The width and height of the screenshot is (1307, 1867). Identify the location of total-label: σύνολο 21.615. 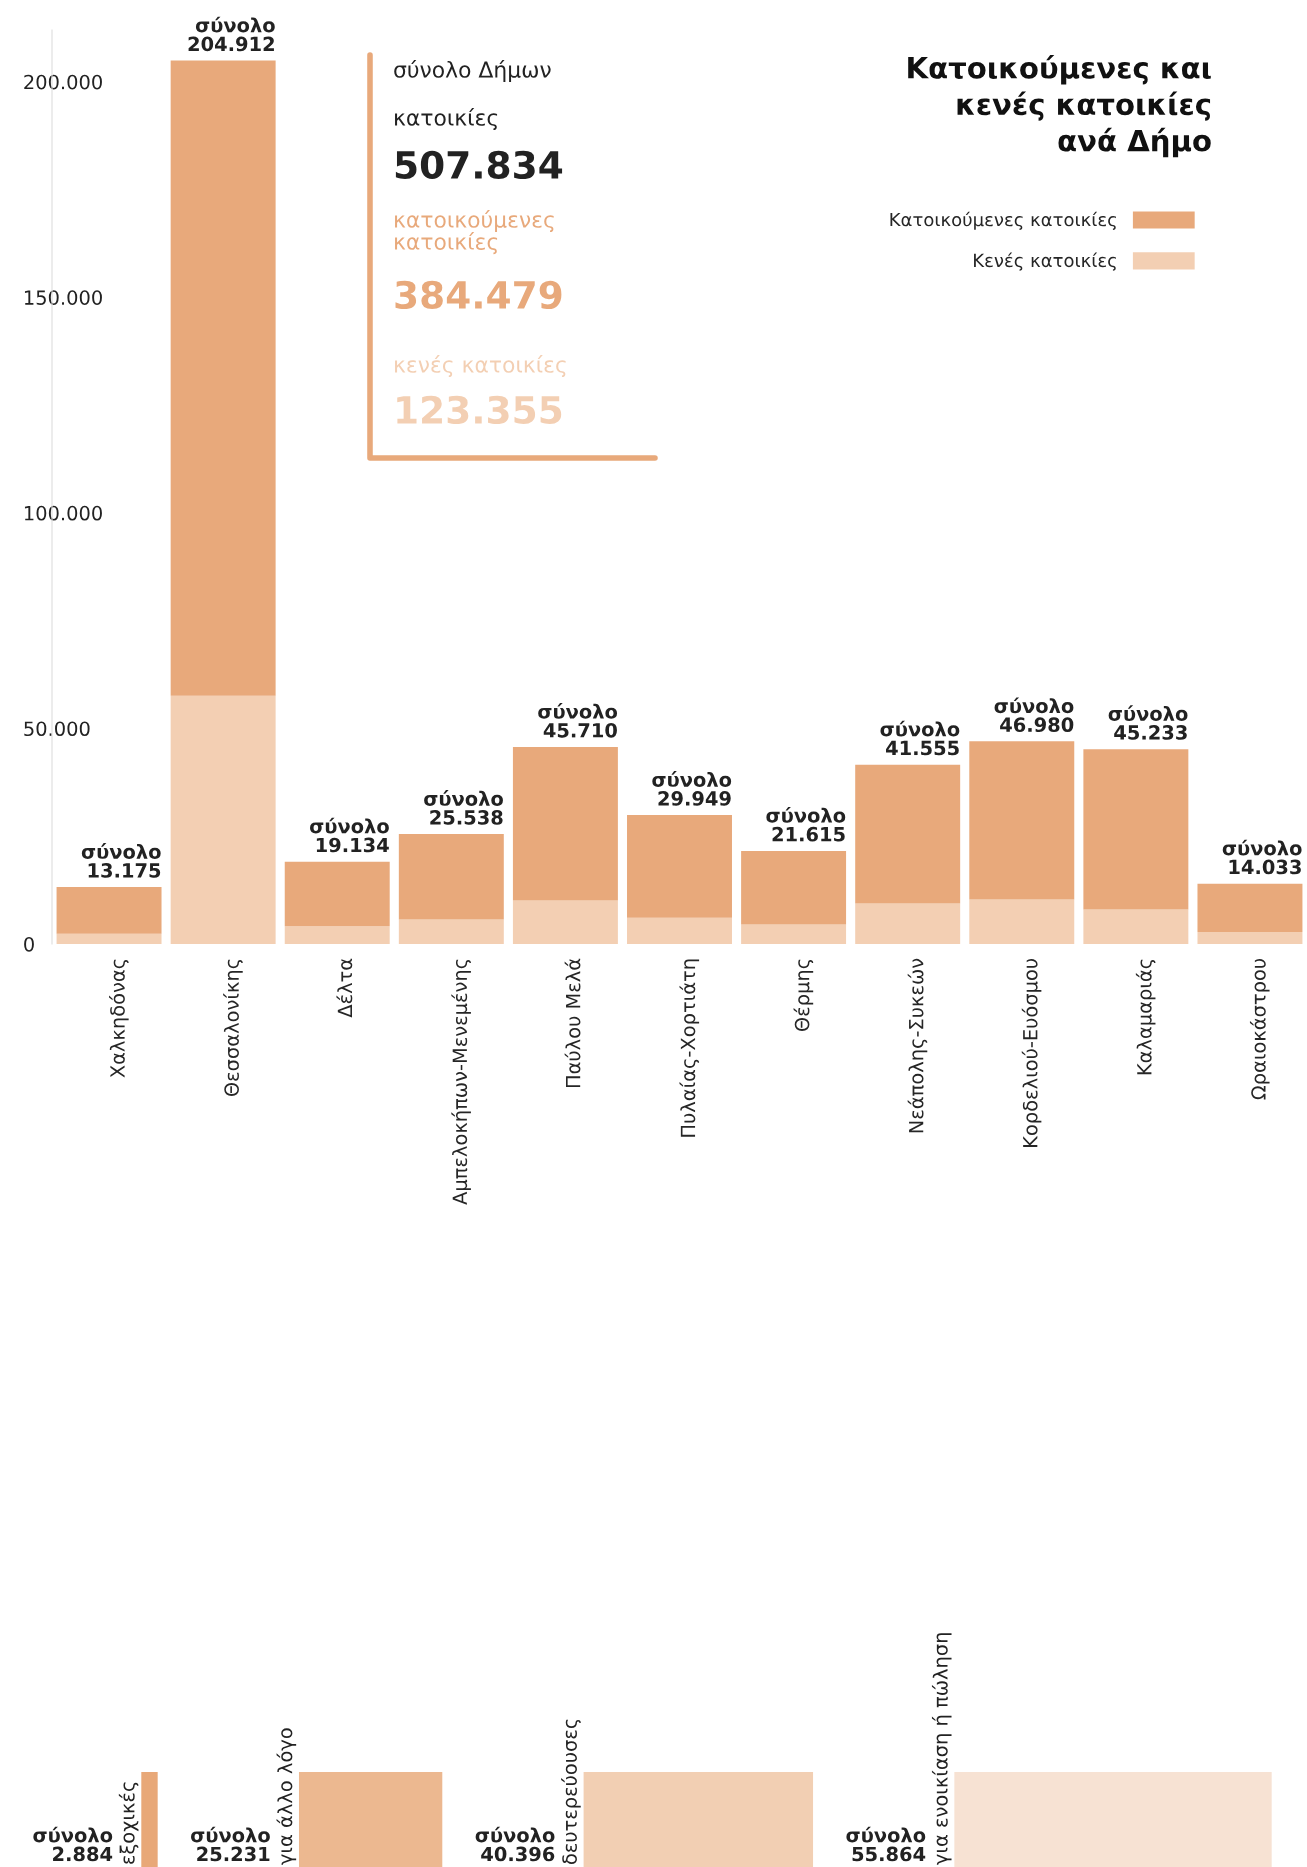
(806, 824).